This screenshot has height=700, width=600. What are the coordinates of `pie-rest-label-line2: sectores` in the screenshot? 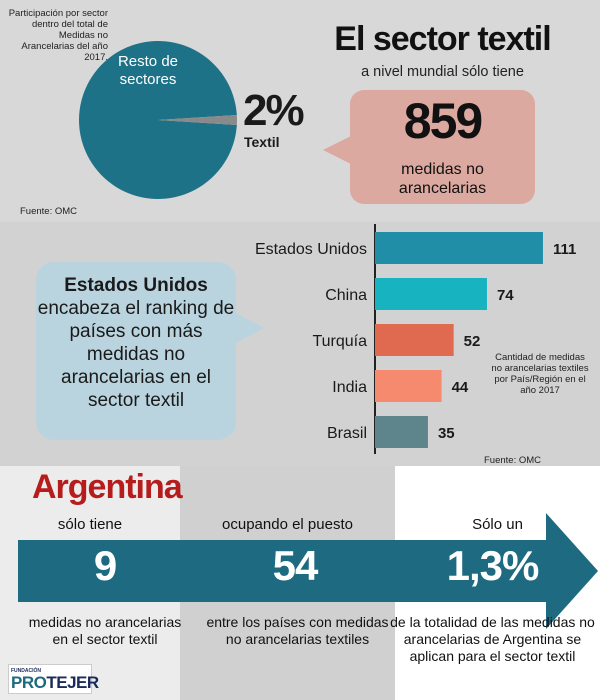 It's located at (148, 79).